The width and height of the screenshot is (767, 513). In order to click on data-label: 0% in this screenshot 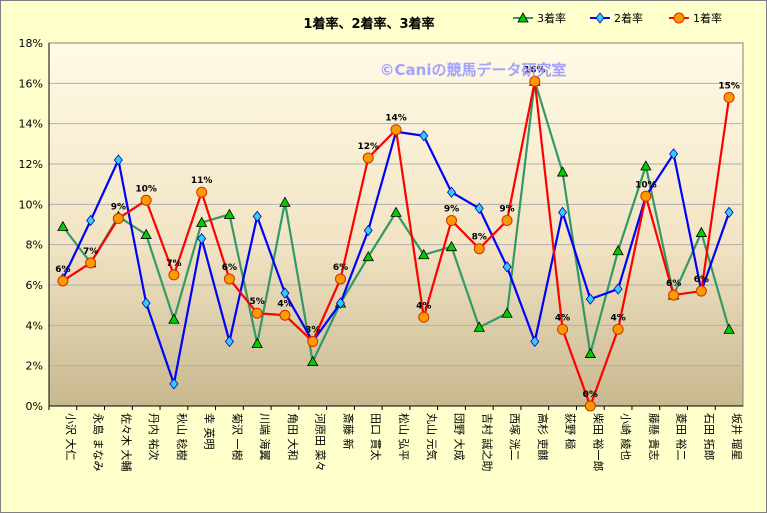, I will do `click(590, 395)`.